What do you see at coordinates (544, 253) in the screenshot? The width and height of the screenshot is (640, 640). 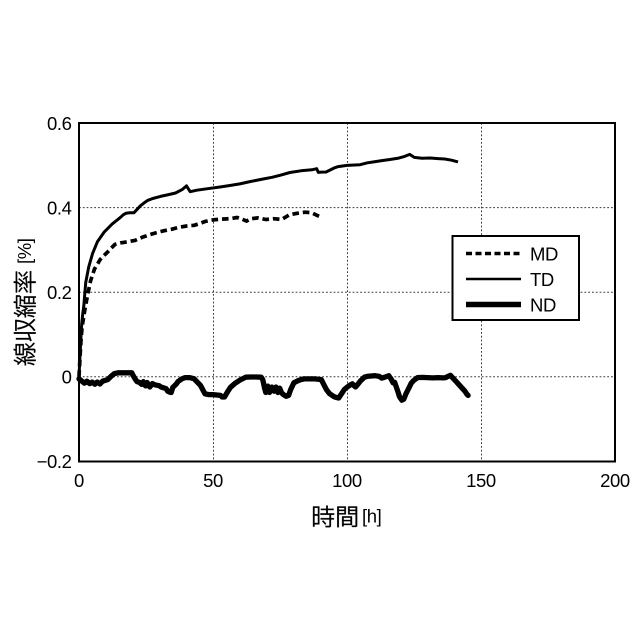 I see `svg-text: MD` at bounding box center [544, 253].